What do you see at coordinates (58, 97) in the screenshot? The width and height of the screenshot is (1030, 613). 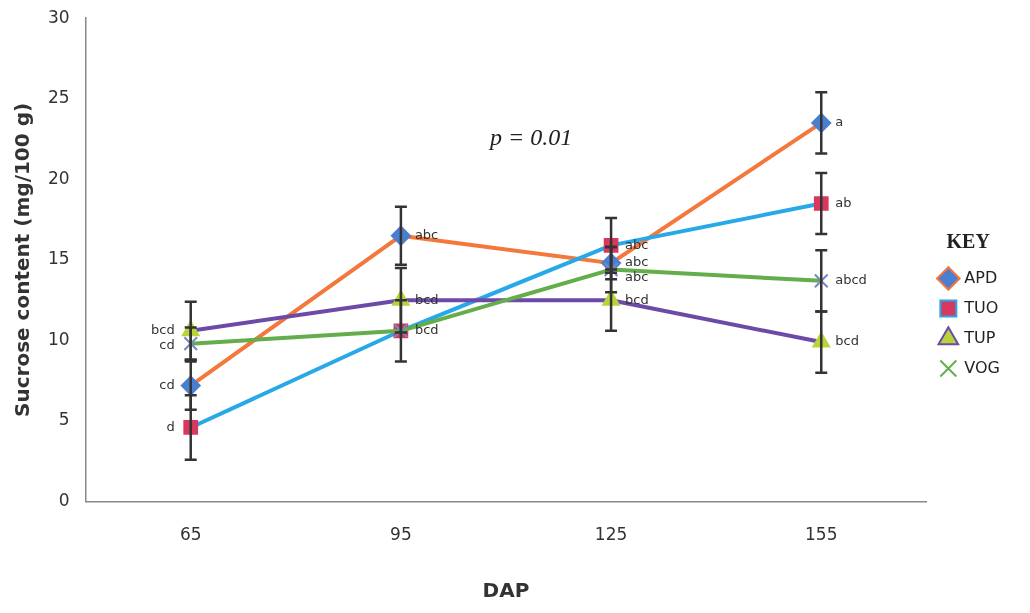 I see `y-tick-label: 25` at bounding box center [58, 97].